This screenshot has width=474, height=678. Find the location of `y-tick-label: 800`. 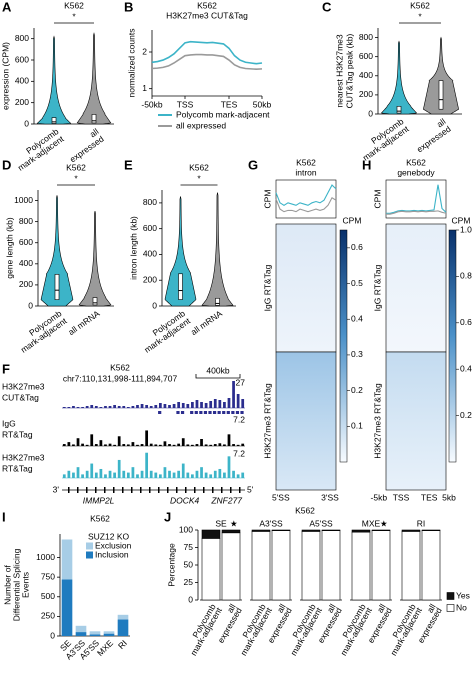

y-tick-label: 800 is located at coordinates (366, 37).